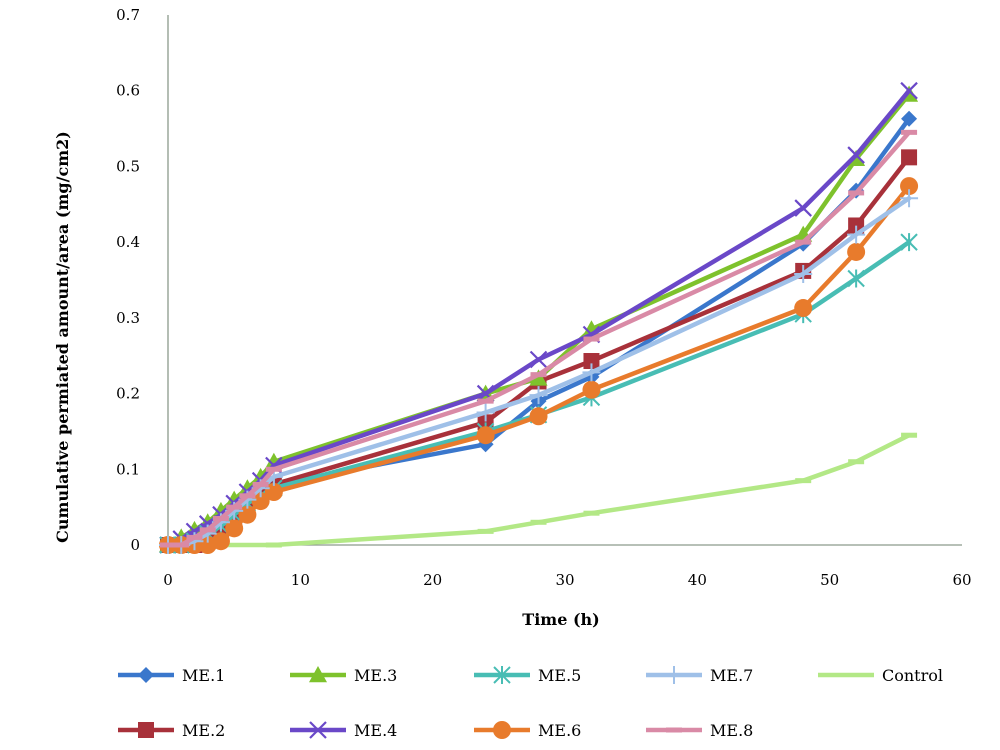  I want to click on x-tick-label: 60, so click(961, 580).